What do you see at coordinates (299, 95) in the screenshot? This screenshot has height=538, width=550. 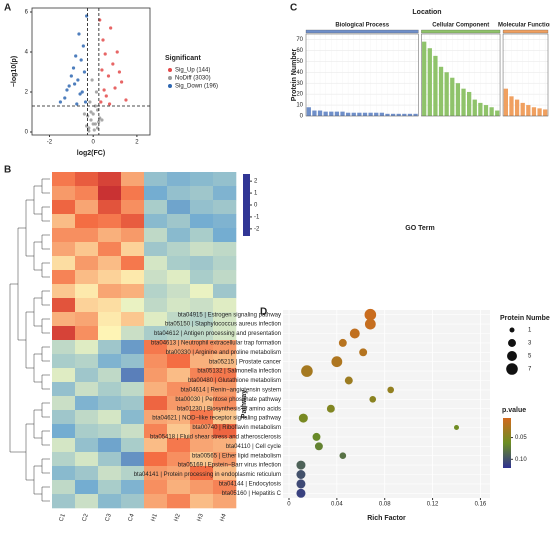 I see `y-tick-label: 20` at bounding box center [299, 95].